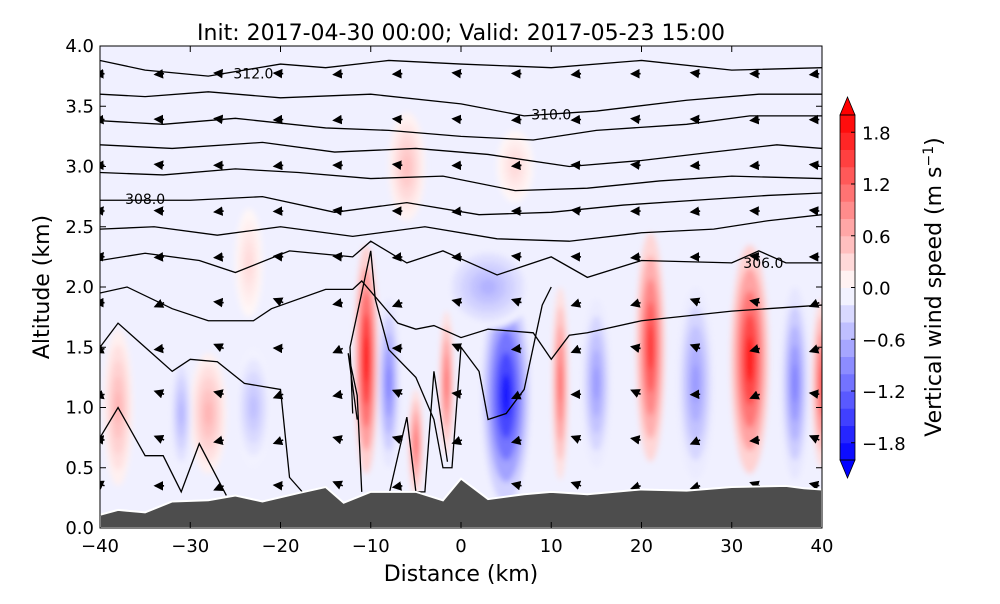 Image resolution: width=1000 pixels, height=604 pixels. I want to click on y-tick-label: 2.5, so click(79, 227).